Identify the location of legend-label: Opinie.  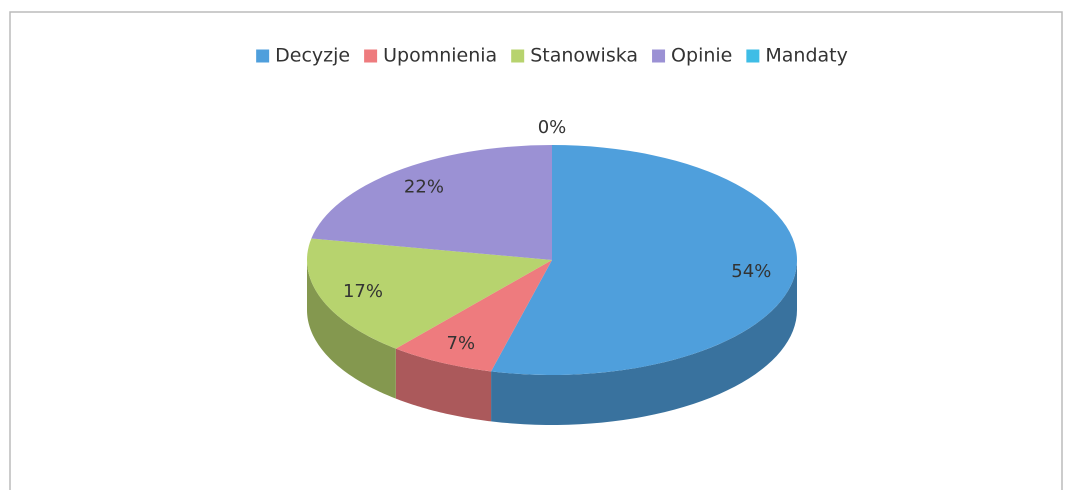
(701, 56).